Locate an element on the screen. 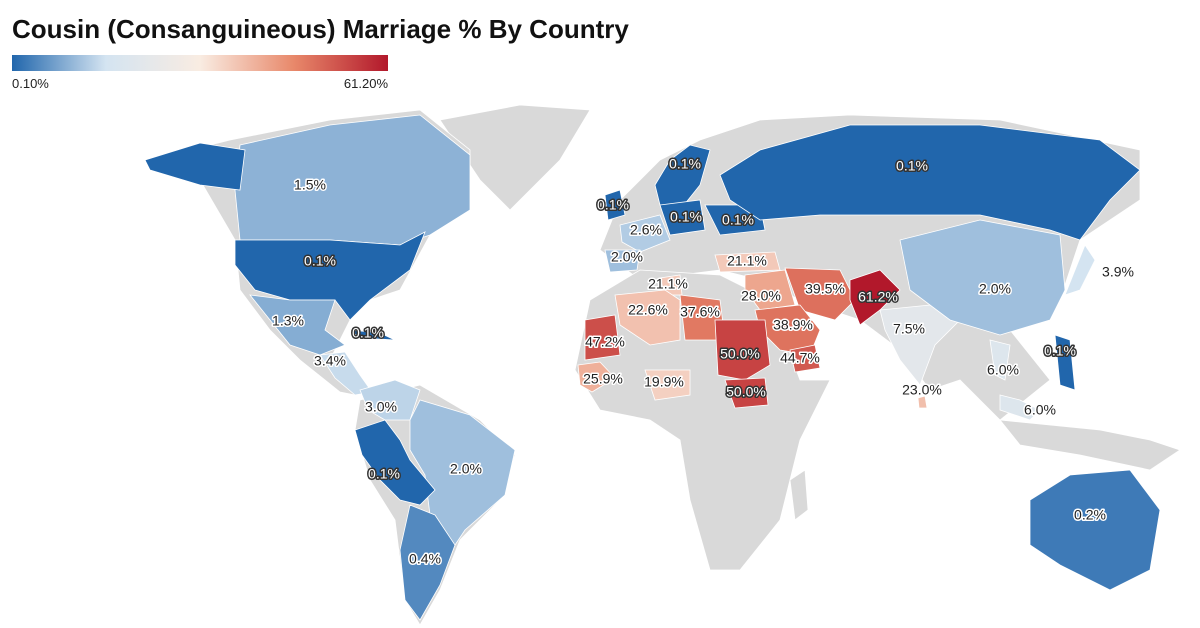  value-label: 3.9% is located at coordinates (1118, 272).